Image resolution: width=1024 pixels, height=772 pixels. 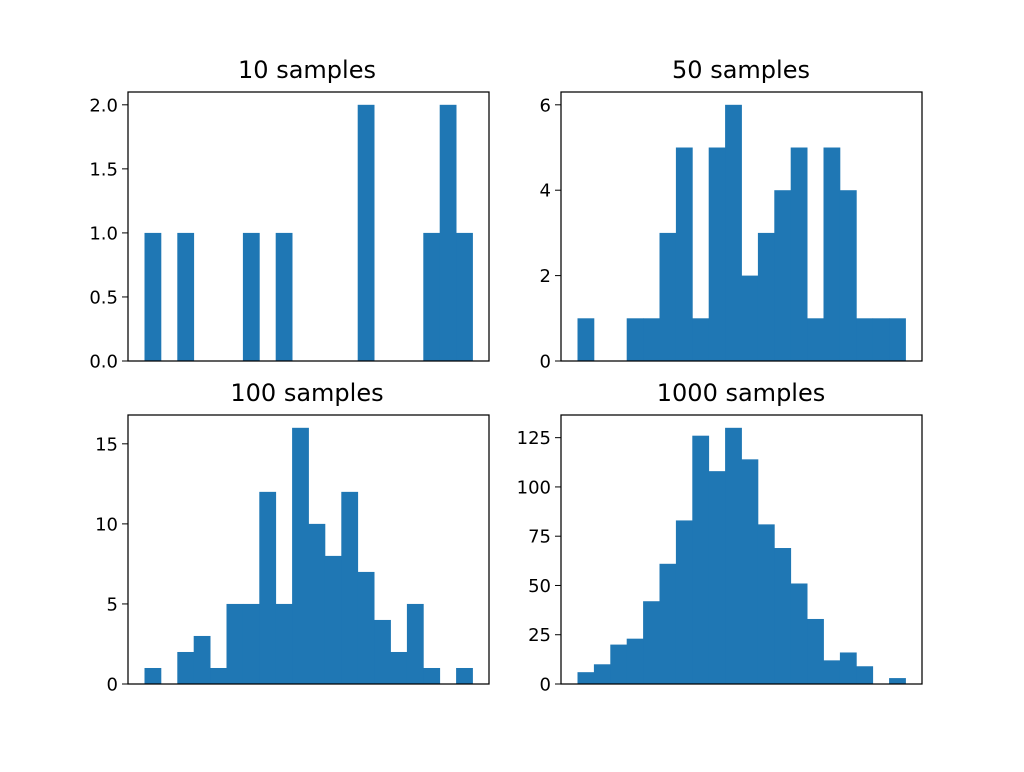 I want to click on y-tick-label: 50, so click(x=539, y=586).